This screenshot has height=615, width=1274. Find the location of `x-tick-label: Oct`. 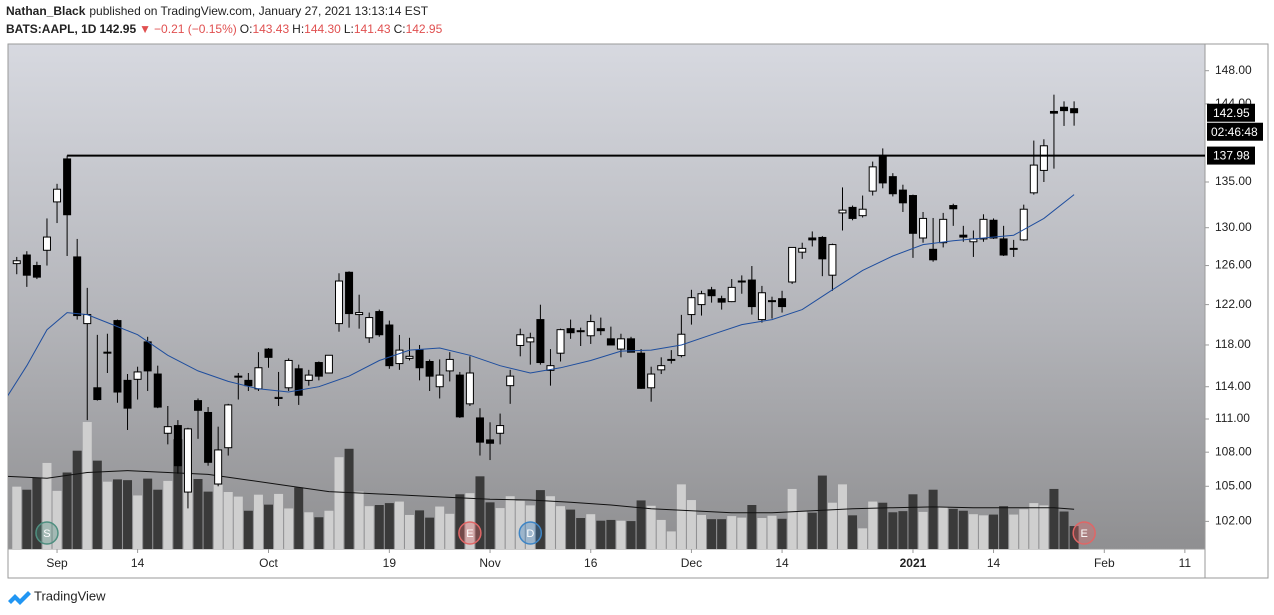

x-tick-label: Oct is located at coordinates (268, 563).